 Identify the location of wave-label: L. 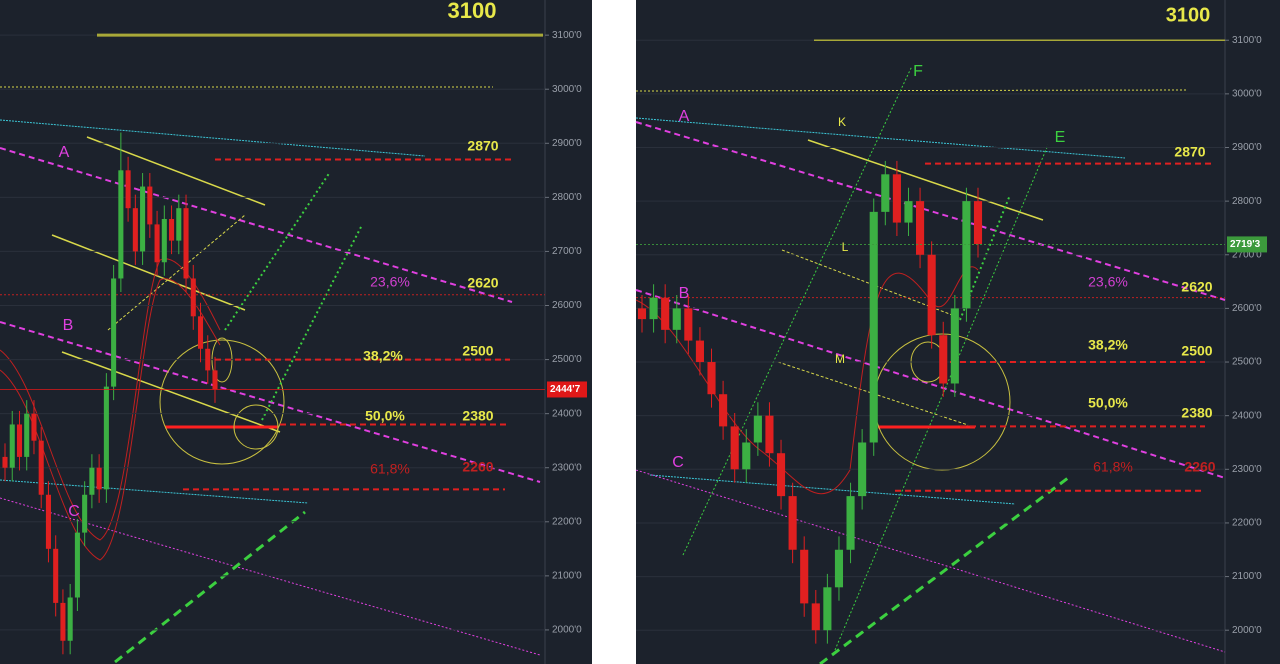
(845, 247).